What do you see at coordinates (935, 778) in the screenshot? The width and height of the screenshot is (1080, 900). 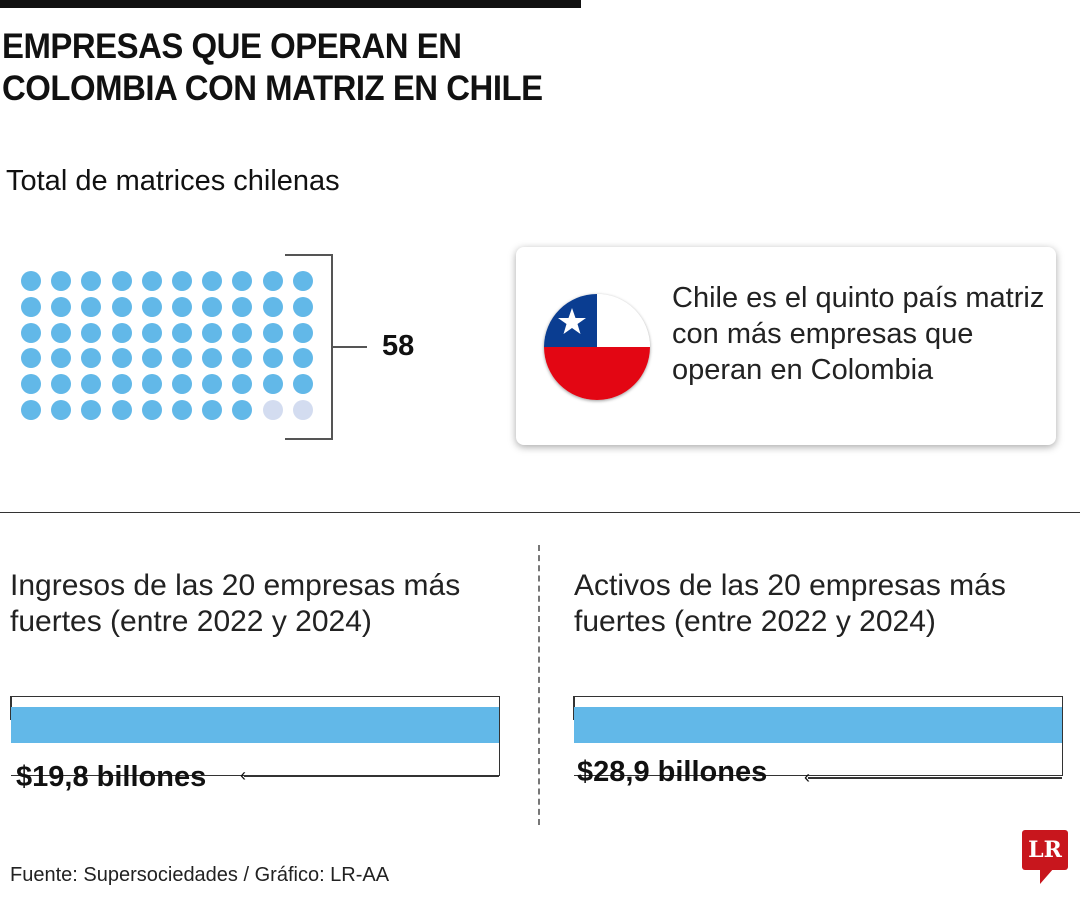 I see `assets-arrow` at bounding box center [935, 778].